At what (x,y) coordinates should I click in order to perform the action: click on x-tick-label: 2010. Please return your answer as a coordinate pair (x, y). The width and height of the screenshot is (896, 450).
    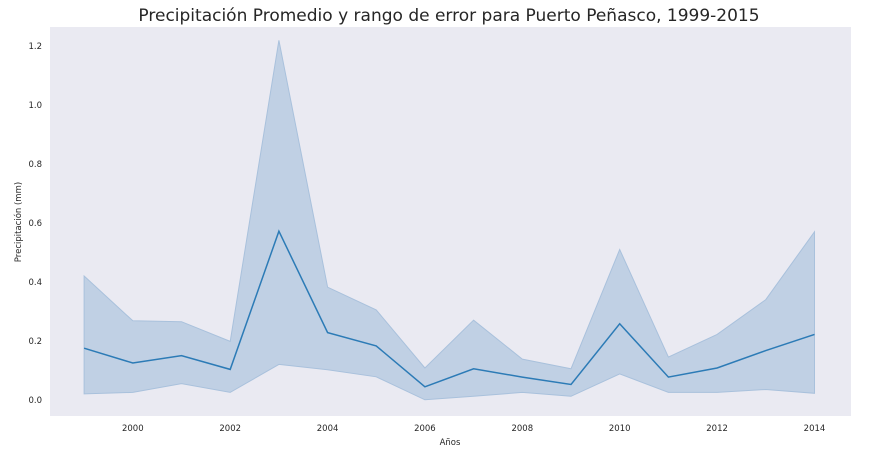
    Looking at the image, I should click on (620, 429).